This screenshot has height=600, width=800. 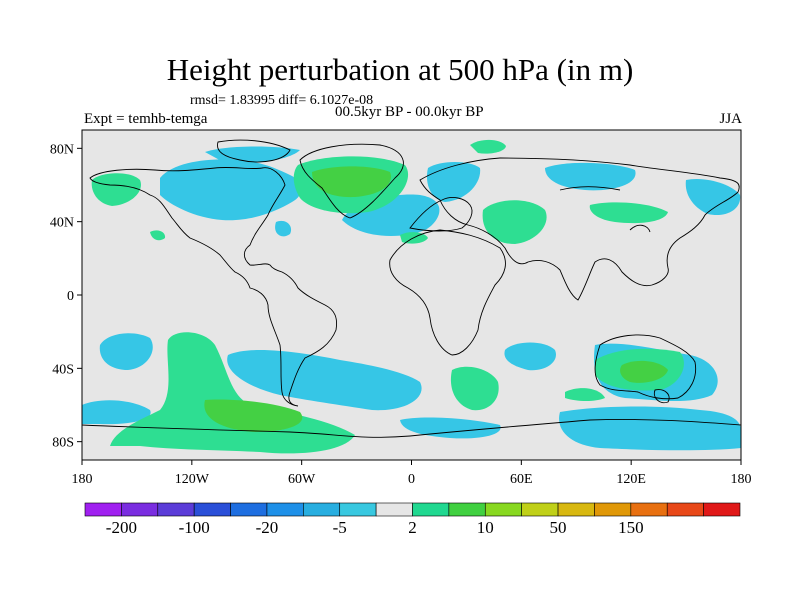 I want to click on colorbar-label: 2, so click(x=412, y=527).